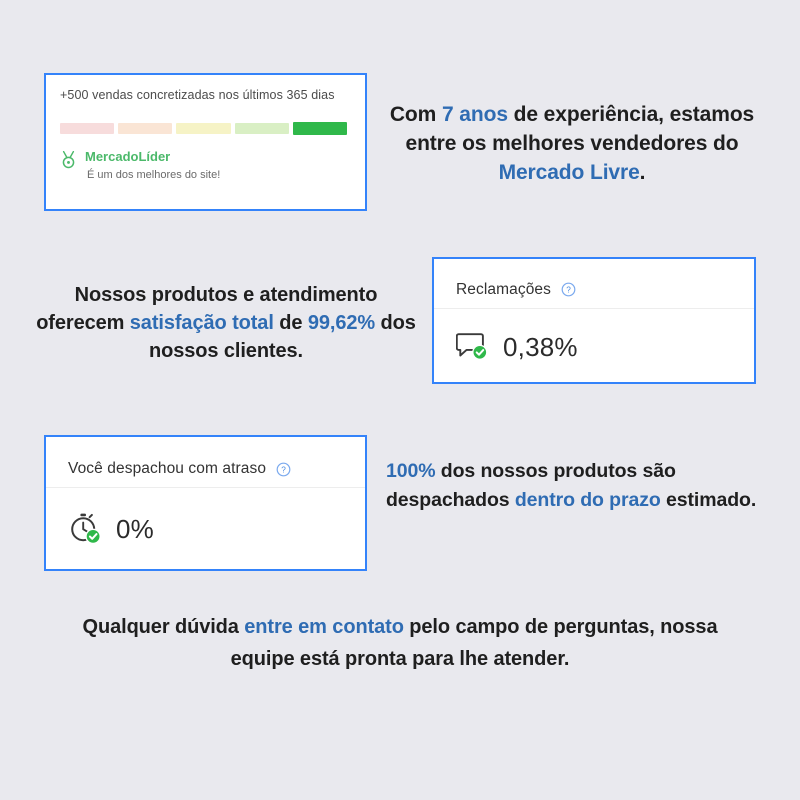  I want to click on highlighted-text: dentro do prazo, so click(587, 500).